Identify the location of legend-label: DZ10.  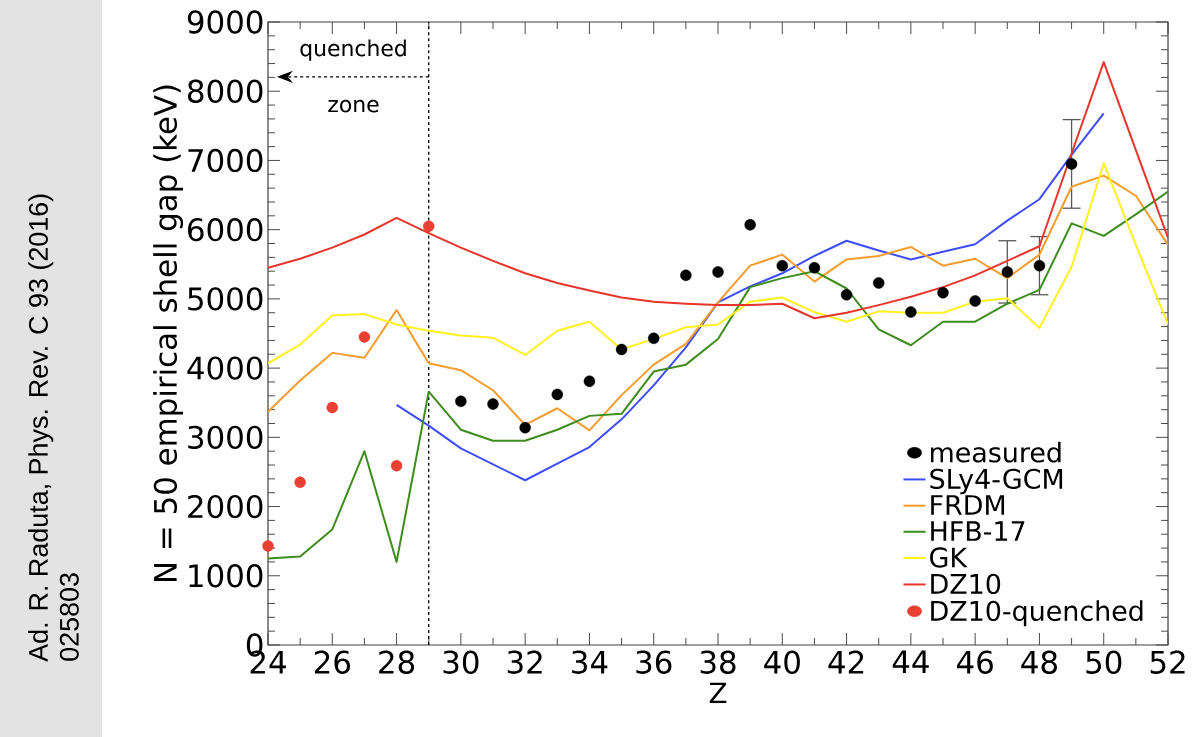
(966, 584).